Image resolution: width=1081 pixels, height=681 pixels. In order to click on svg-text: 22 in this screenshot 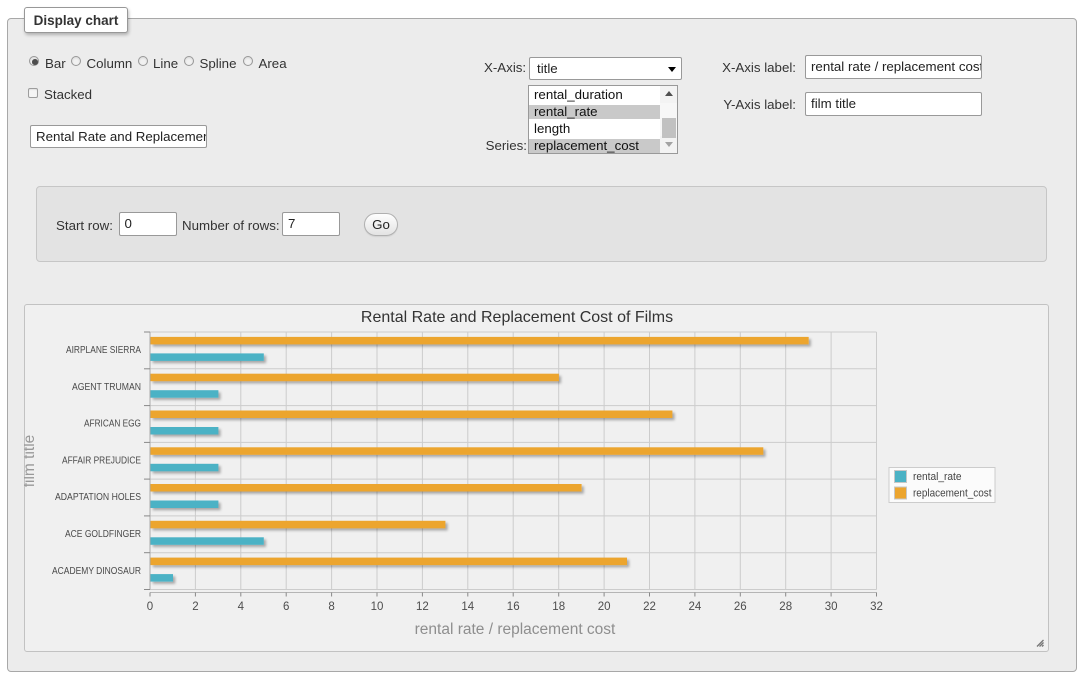, I will do `click(649, 607)`.